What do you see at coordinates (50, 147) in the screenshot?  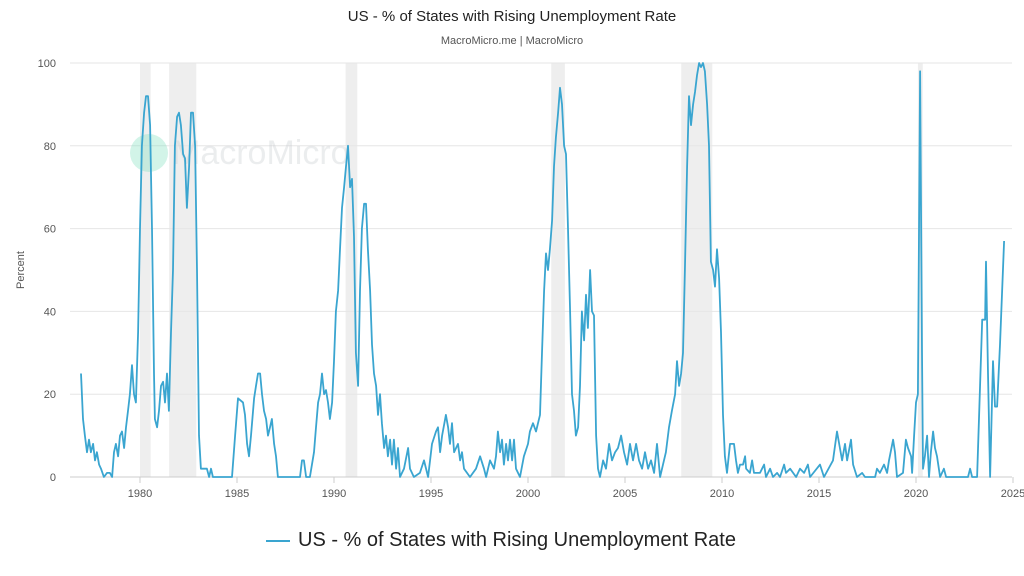 I see `y-tick-label: 80` at bounding box center [50, 147].